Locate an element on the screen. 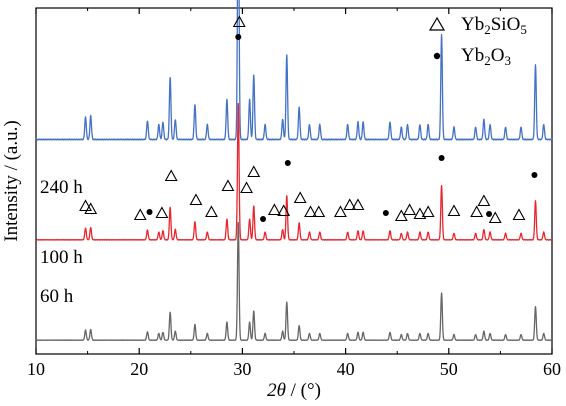  y-axis-title: Intensity / (a.u.) is located at coordinates (11, 180).